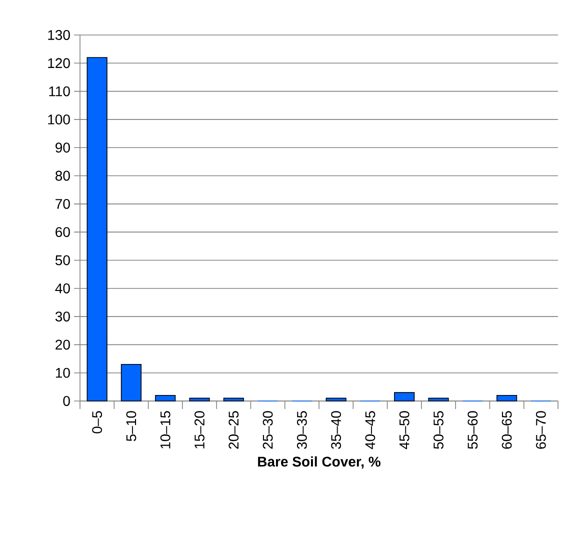  Describe the element at coordinates (165, 429) in the screenshot. I see `x-tick-label: 10–15` at that location.